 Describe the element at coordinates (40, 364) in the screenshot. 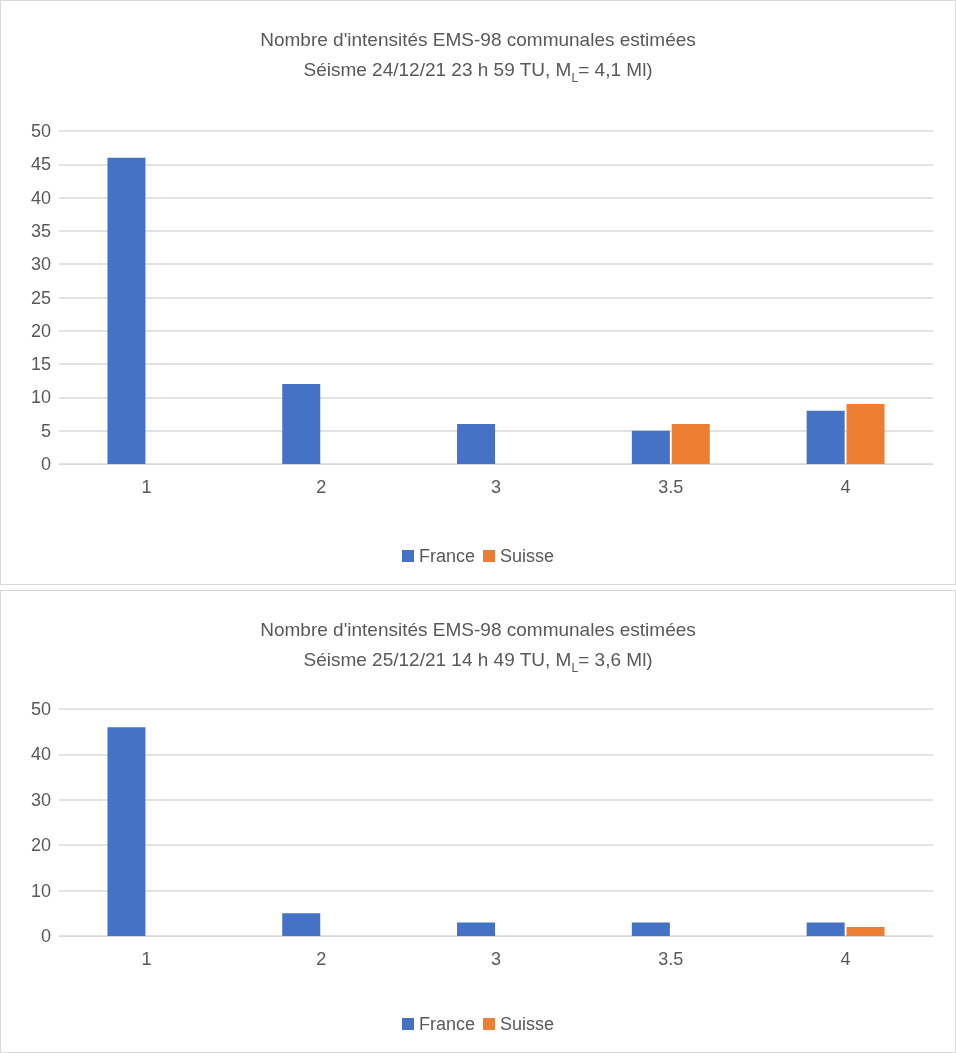

I see `y-tick-label: 15` at that location.